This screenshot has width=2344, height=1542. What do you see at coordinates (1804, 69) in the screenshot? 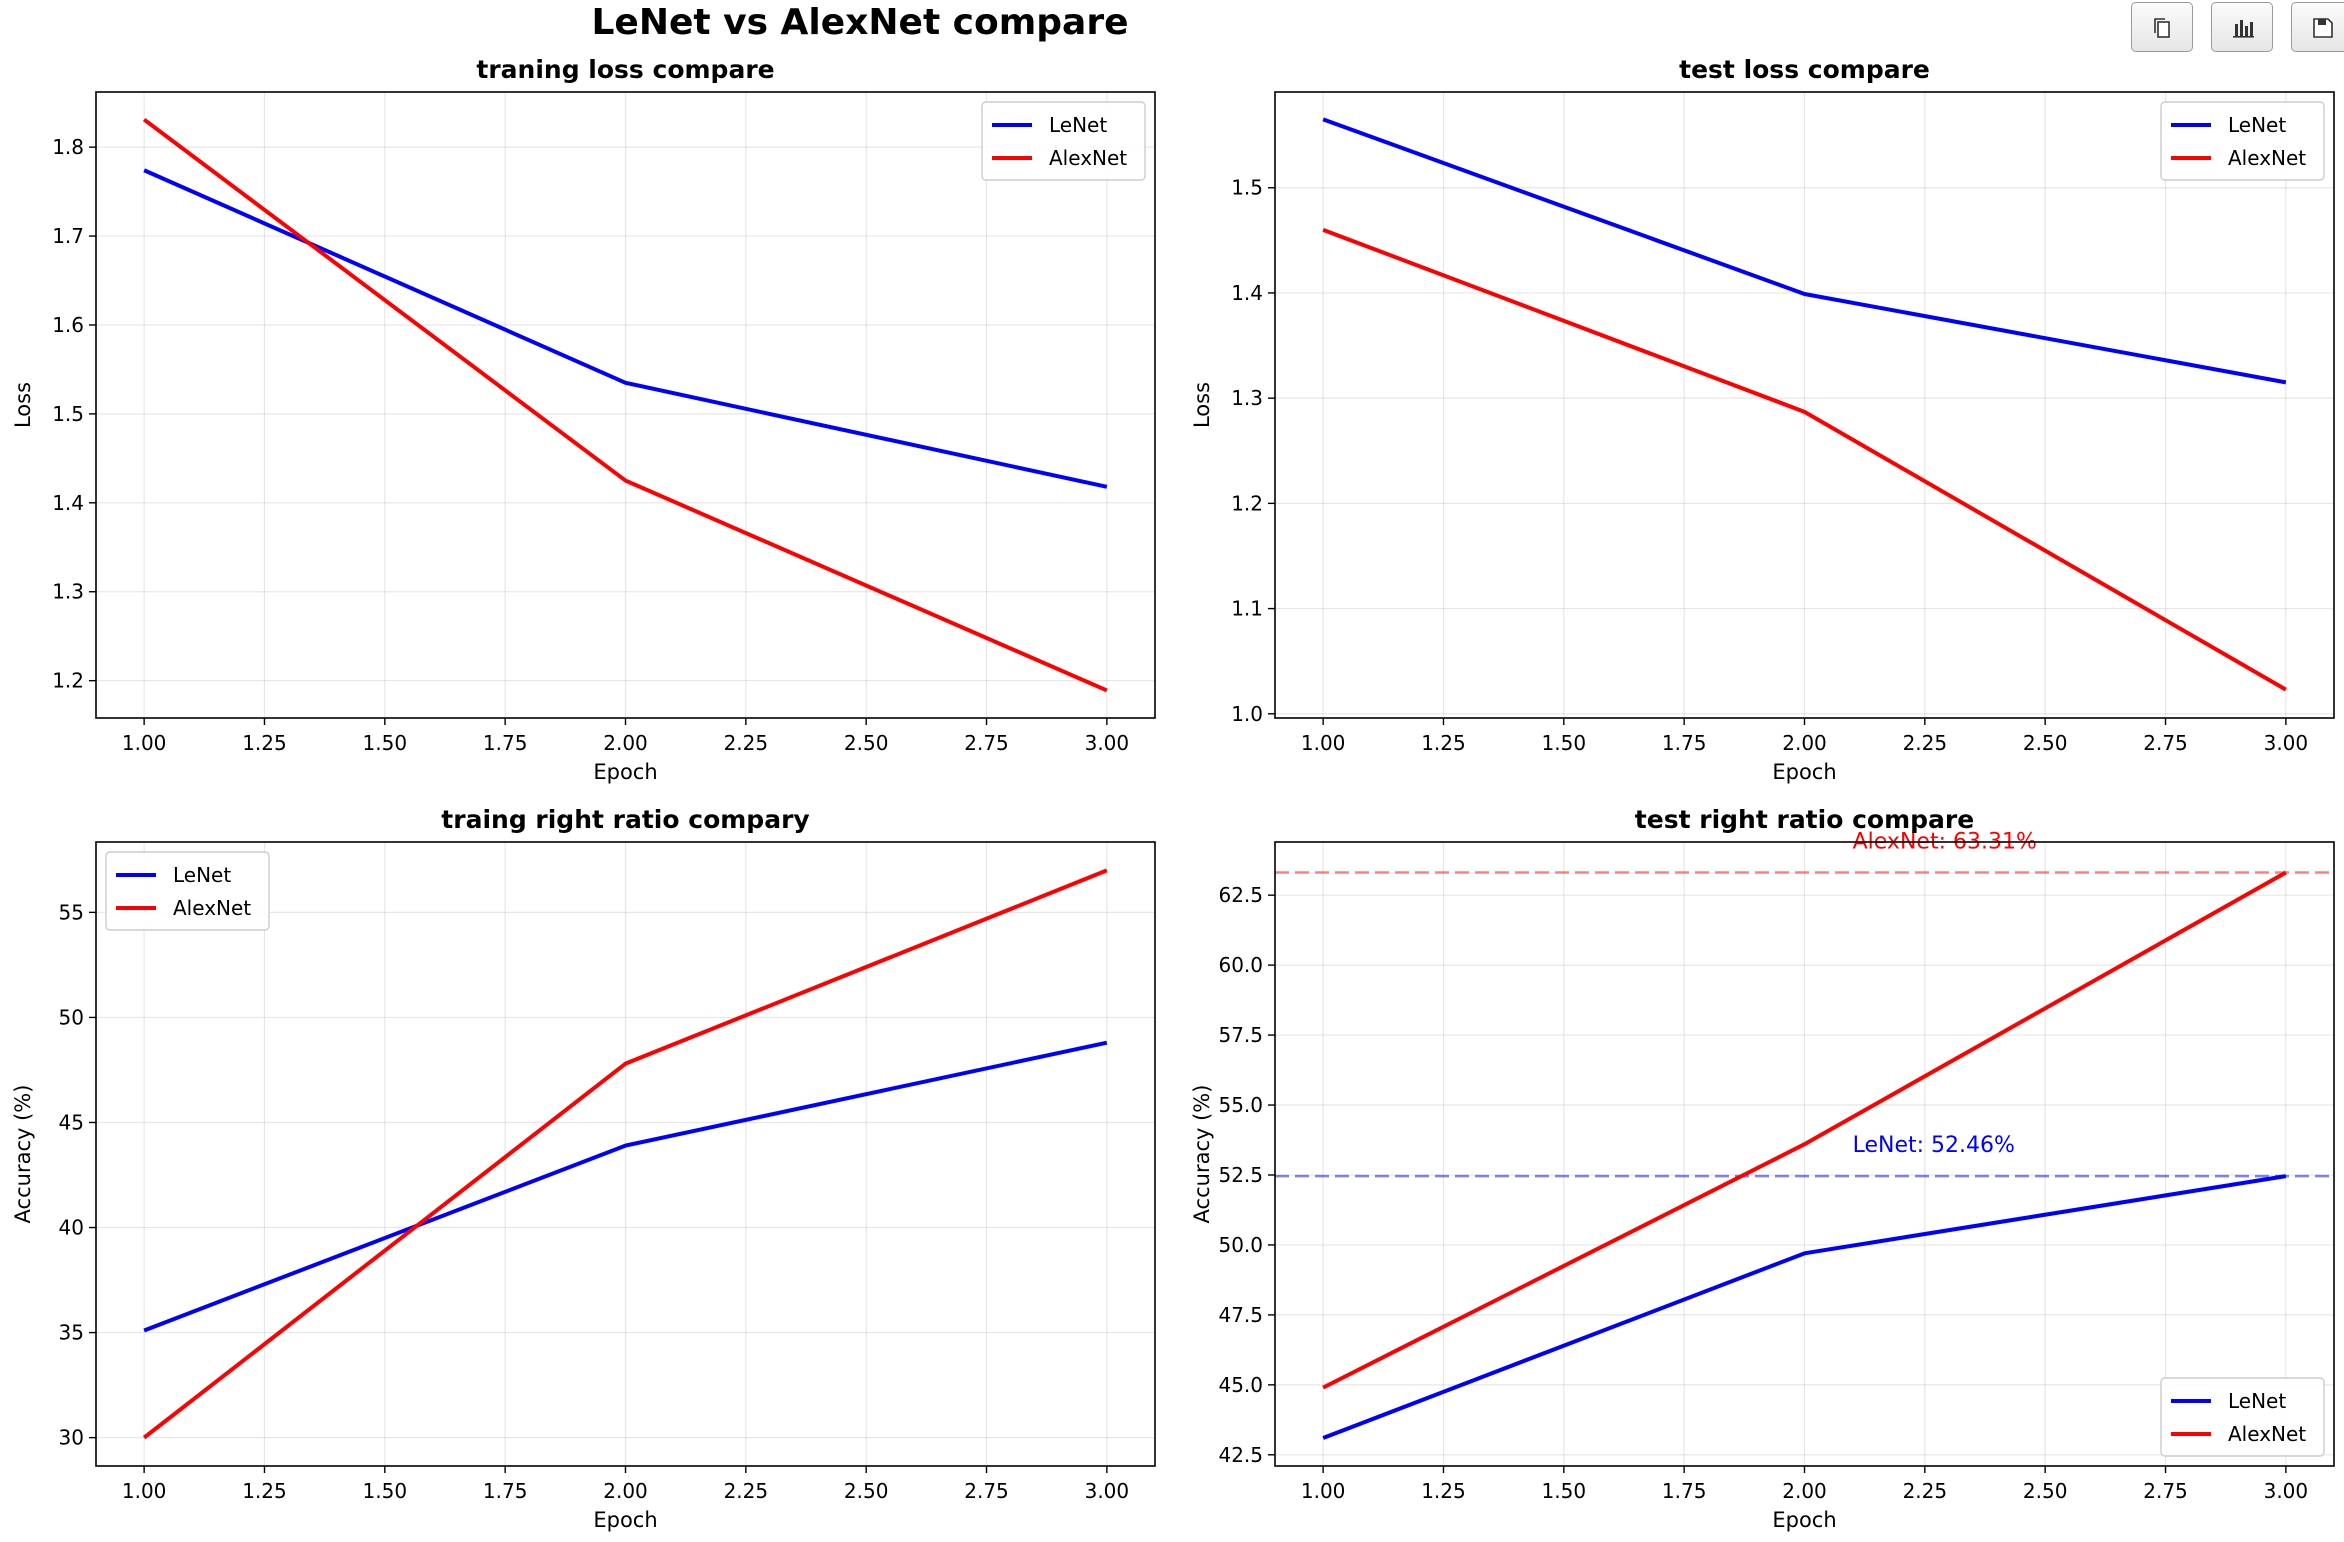
I see `chart-title: test loss compare` at bounding box center [1804, 69].